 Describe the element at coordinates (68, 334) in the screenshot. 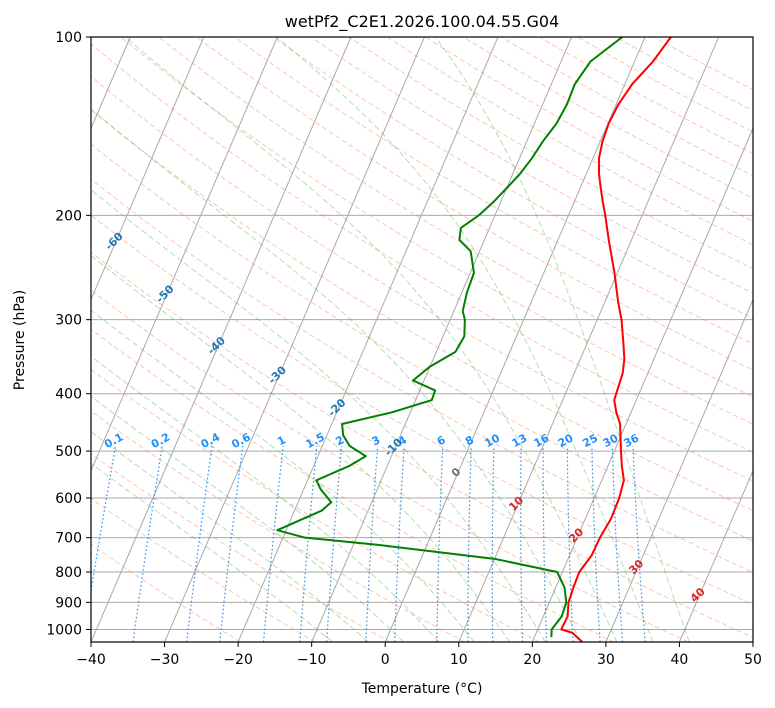

I see `y-axis-ticks: 100 200 300 400 500 600 700 800 900 1000` at that location.